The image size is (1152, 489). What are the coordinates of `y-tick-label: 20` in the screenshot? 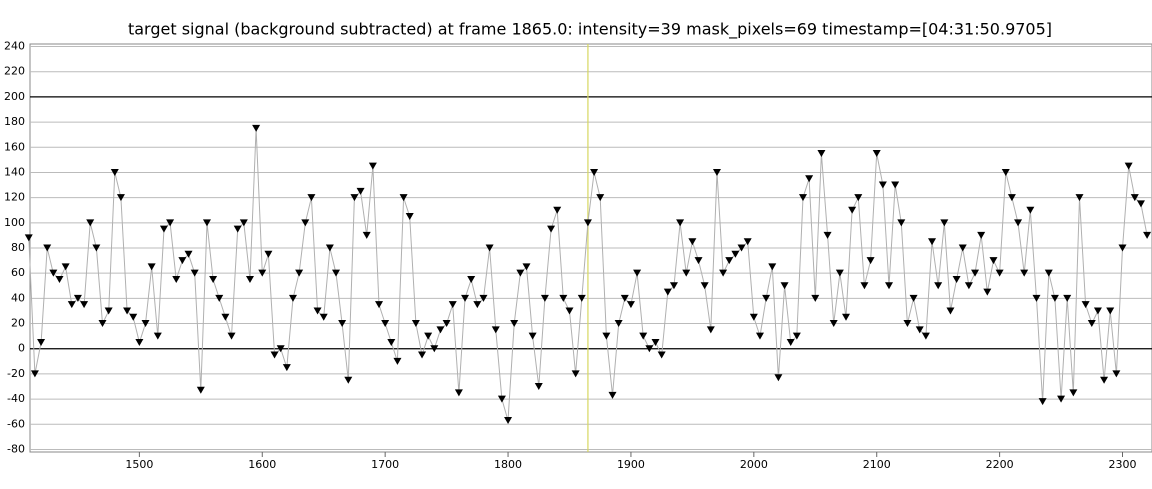 It's located at (18, 323).